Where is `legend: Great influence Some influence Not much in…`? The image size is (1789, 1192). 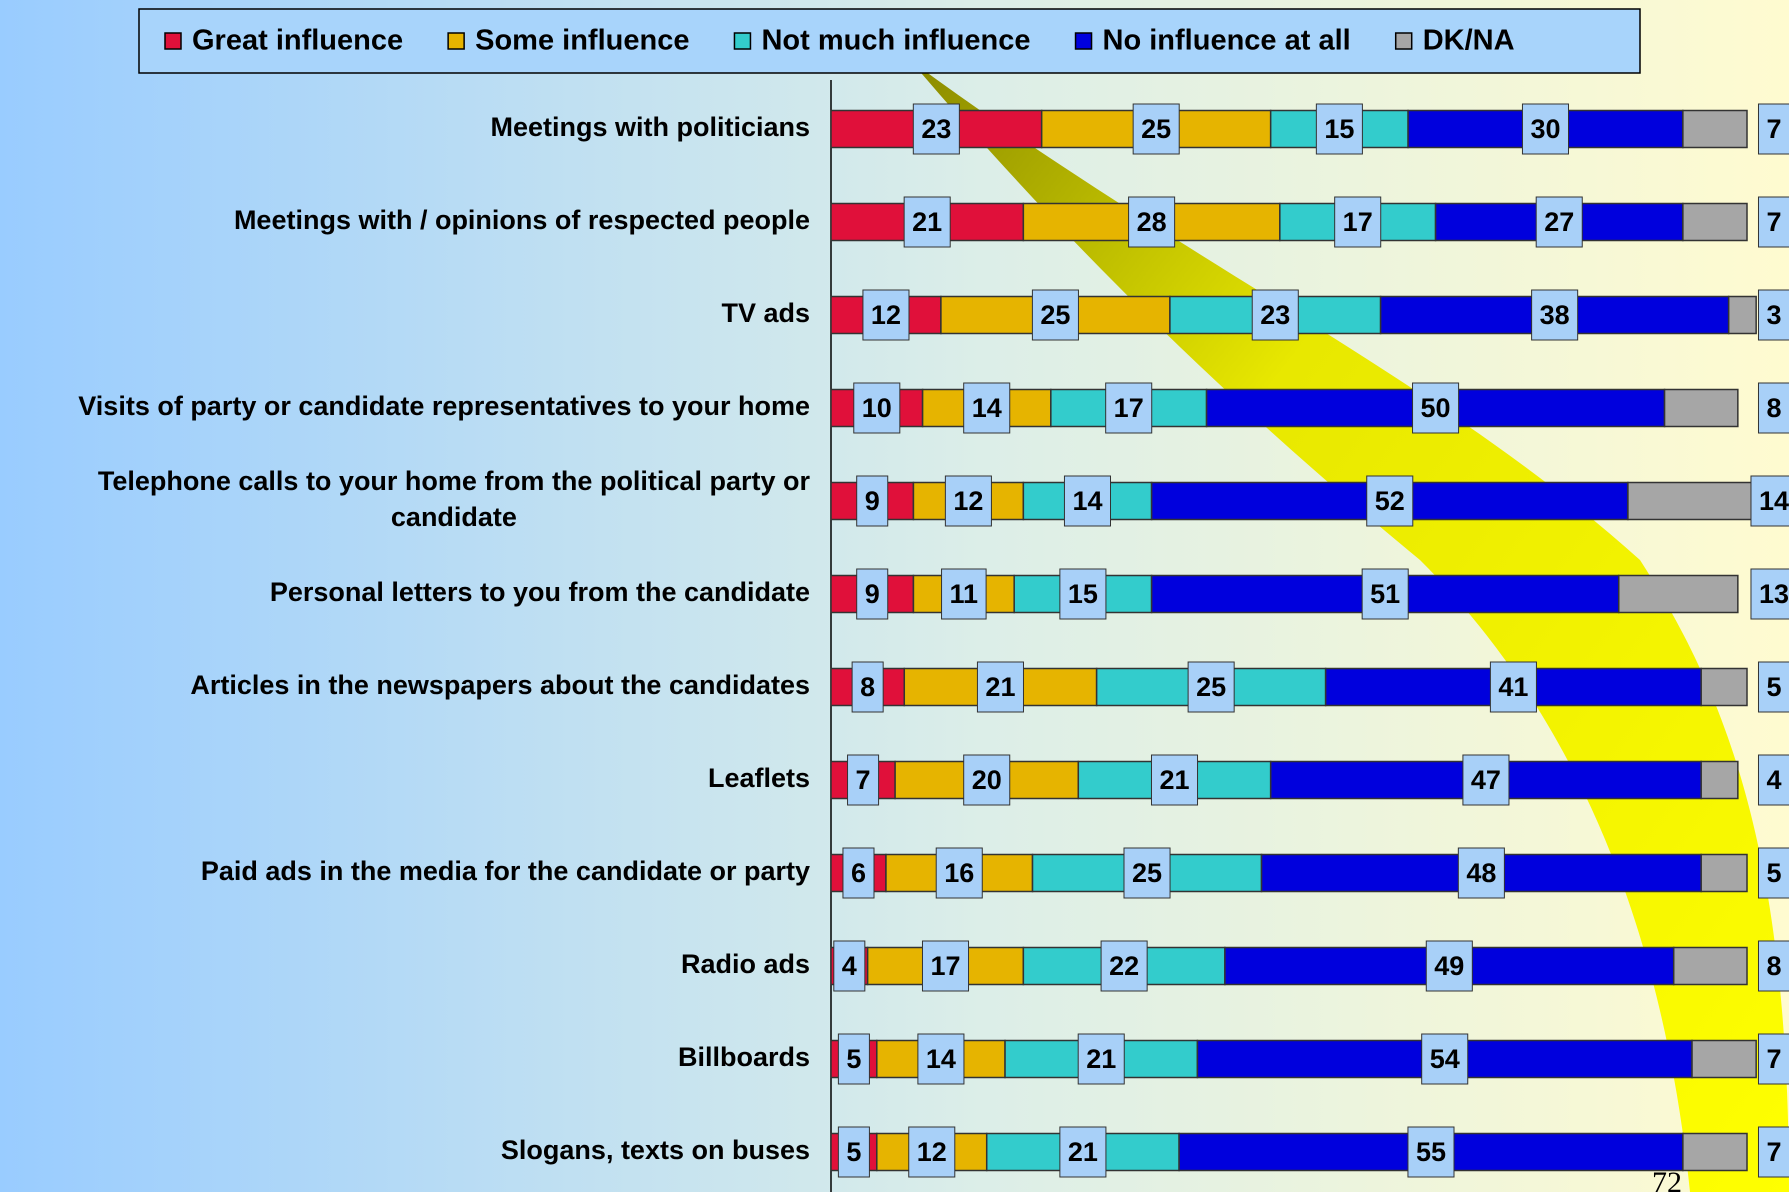
legend: Great influence Some influence Not much in… is located at coordinates (839, 41).